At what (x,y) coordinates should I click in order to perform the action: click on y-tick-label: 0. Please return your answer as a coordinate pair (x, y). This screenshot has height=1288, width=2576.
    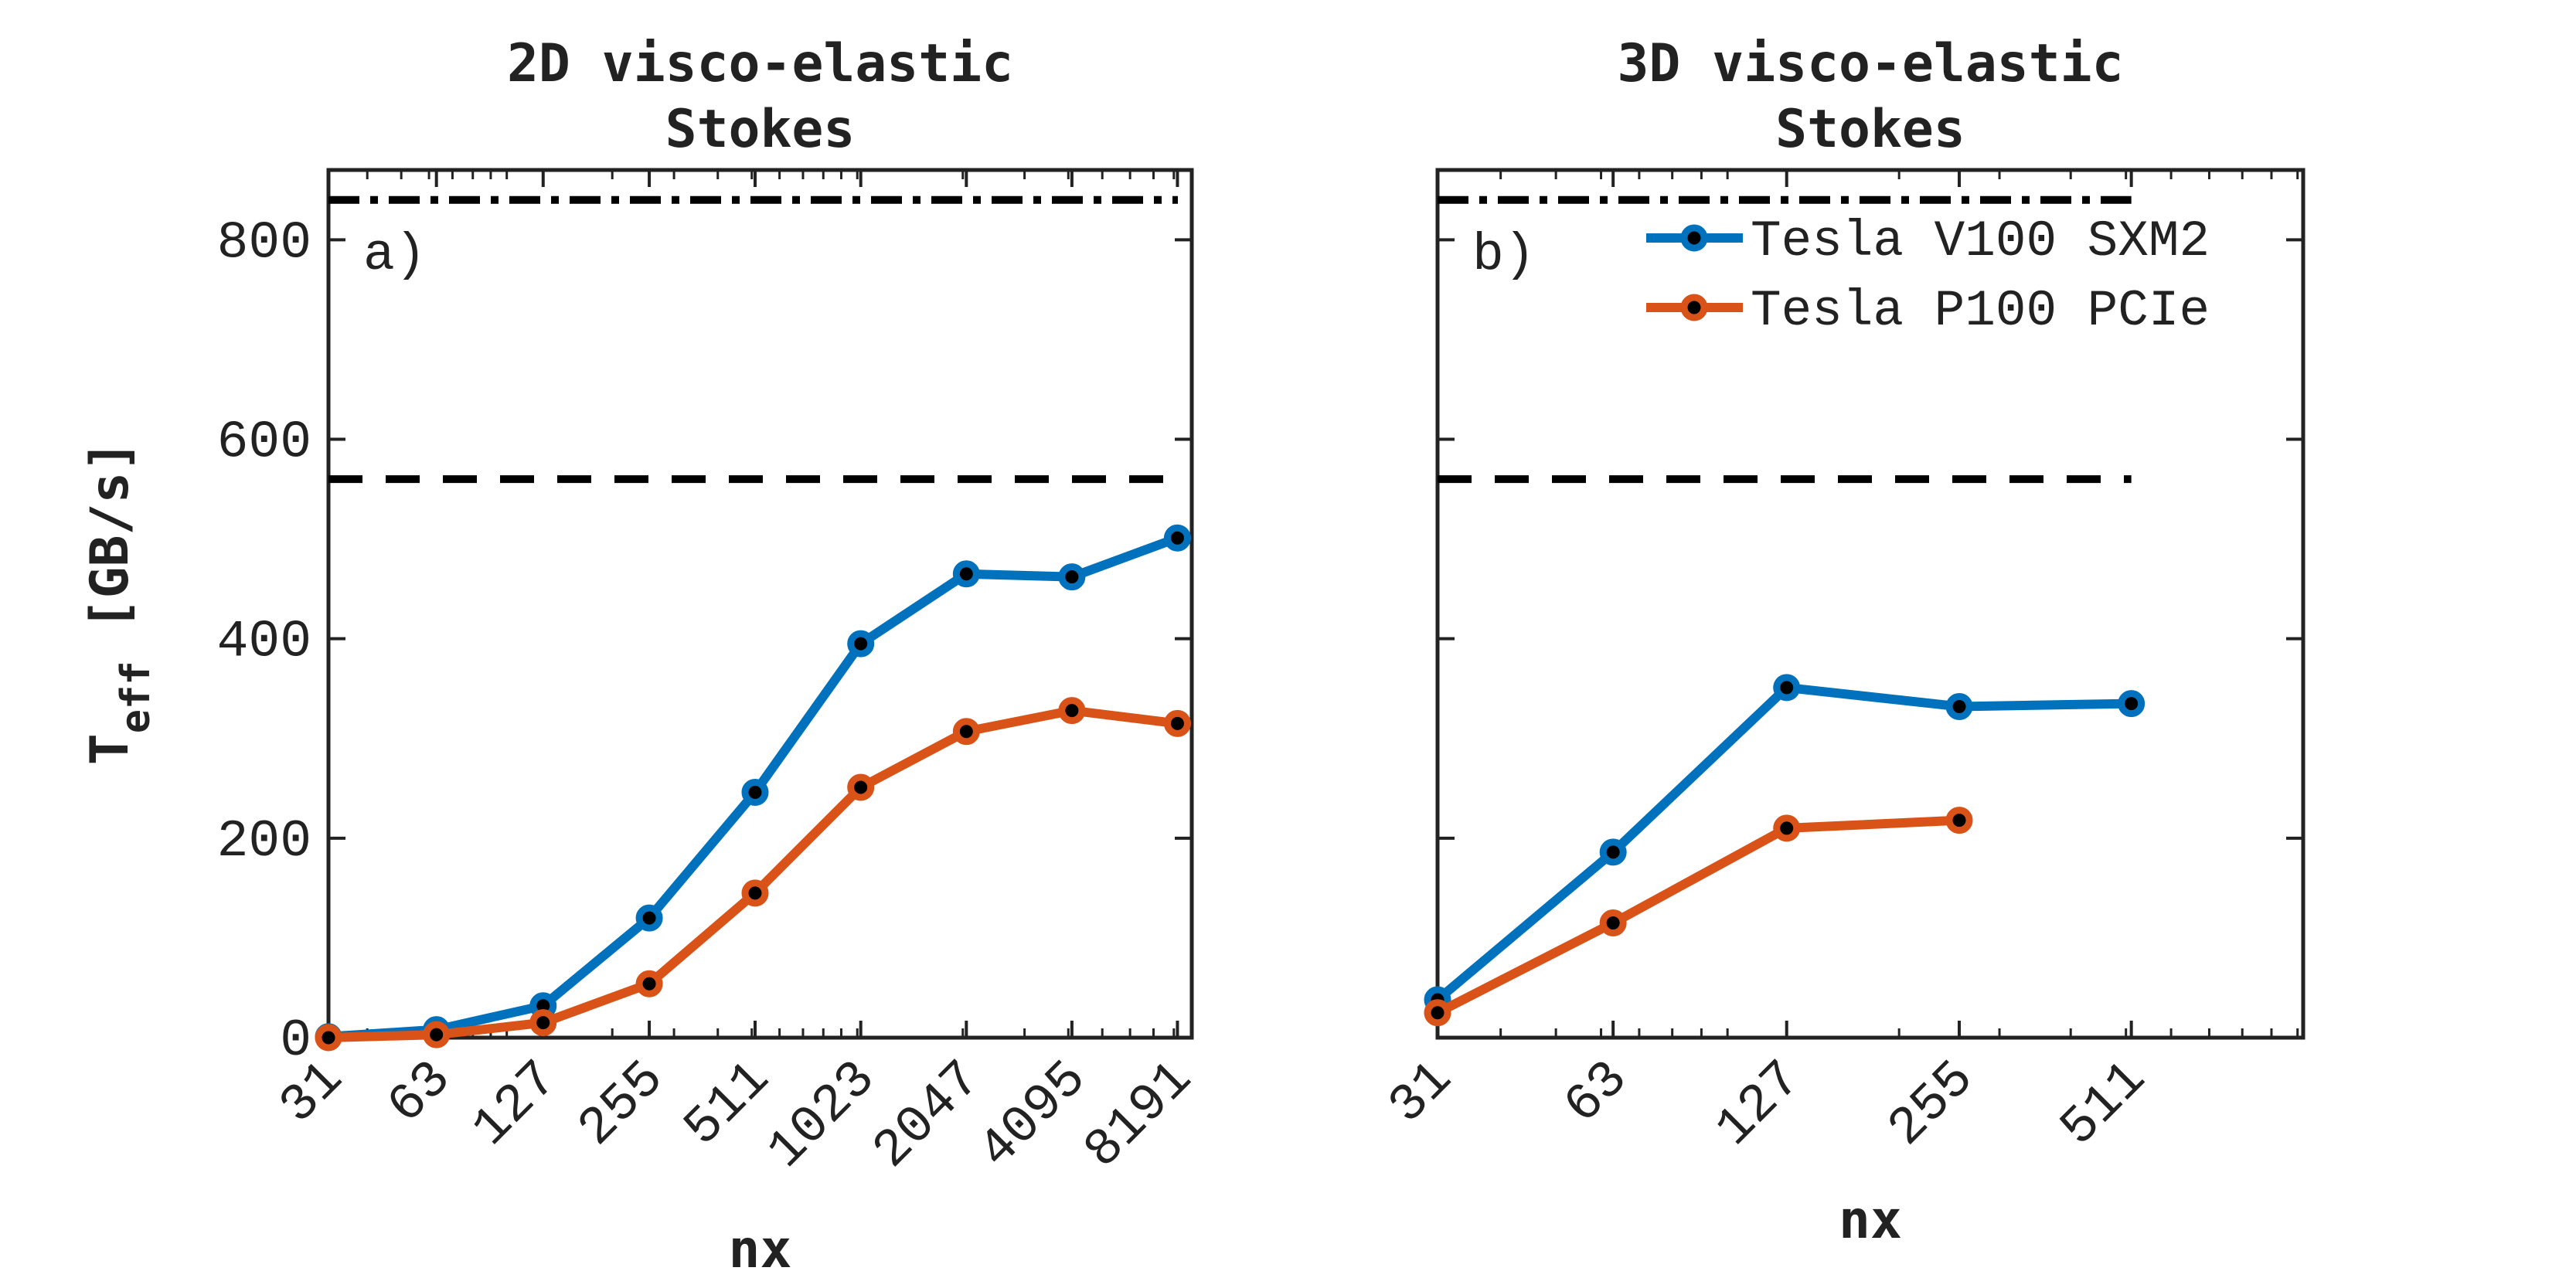
    Looking at the image, I should click on (295, 1041).